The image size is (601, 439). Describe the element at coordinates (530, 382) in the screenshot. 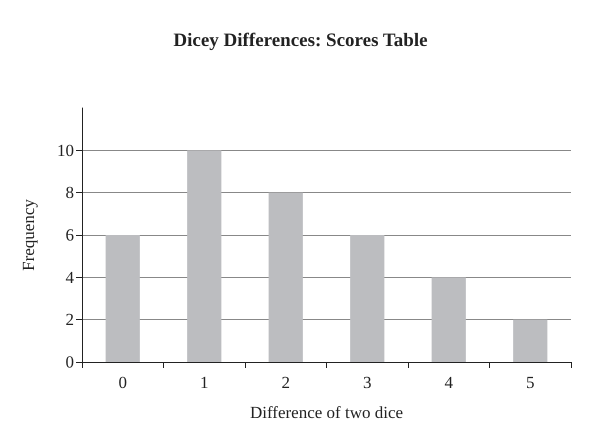

I see `x-tick-label: 5` at that location.